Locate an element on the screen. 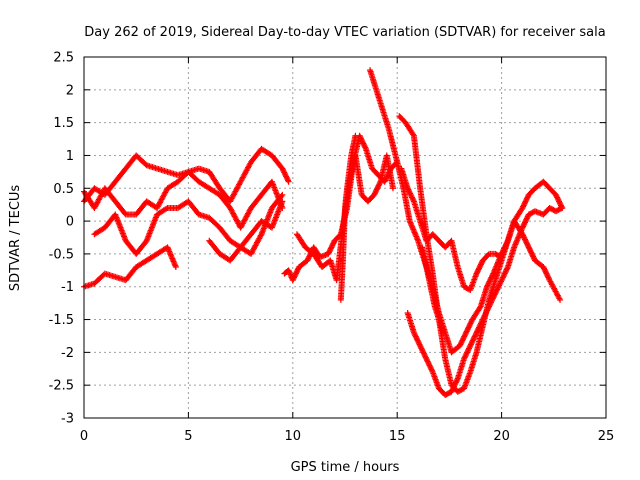 Image resolution: width=640 pixels, height=480 pixels. y-tick-label: 2.5 is located at coordinates (63, 58).